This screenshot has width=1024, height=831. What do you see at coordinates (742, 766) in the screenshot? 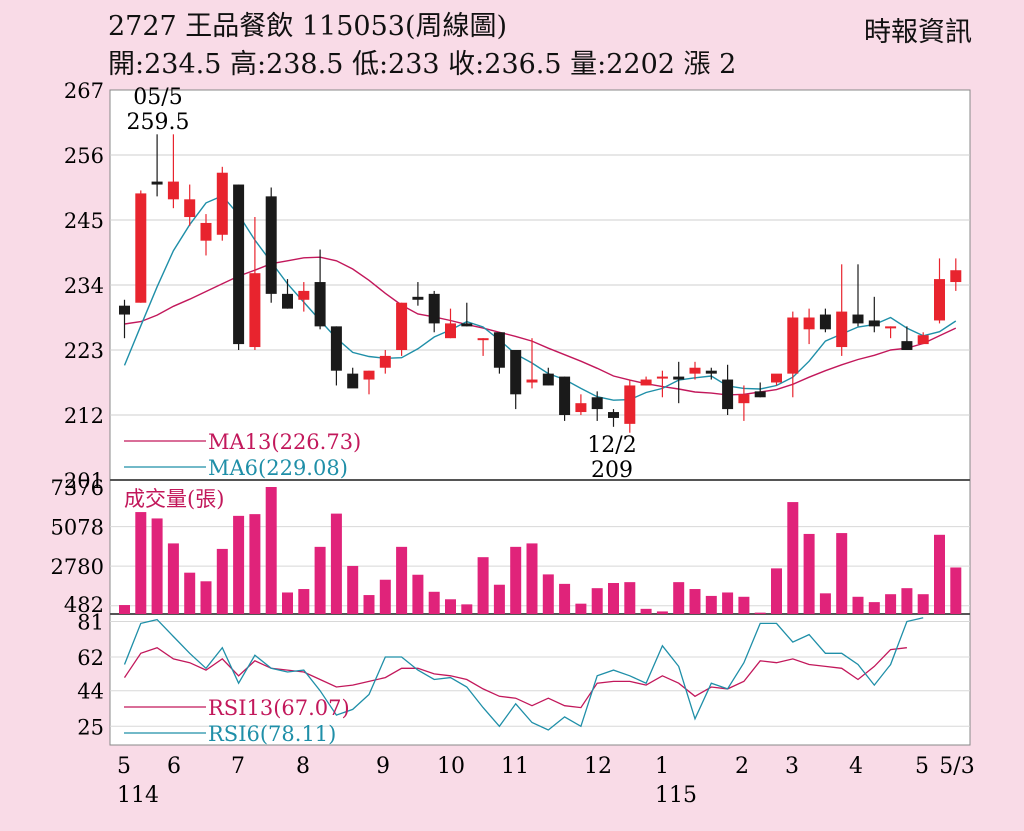
I see `x-tick-label: 2` at bounding box center [742, 766].